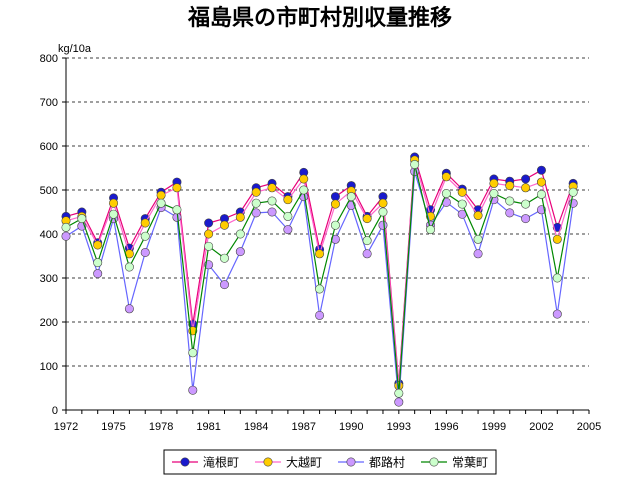 The image size is (640, 486). What do you see at coordinates (446, 427) in the screenshot?
I see `x-tick-label: 1996` at bounding box center [446, 427].